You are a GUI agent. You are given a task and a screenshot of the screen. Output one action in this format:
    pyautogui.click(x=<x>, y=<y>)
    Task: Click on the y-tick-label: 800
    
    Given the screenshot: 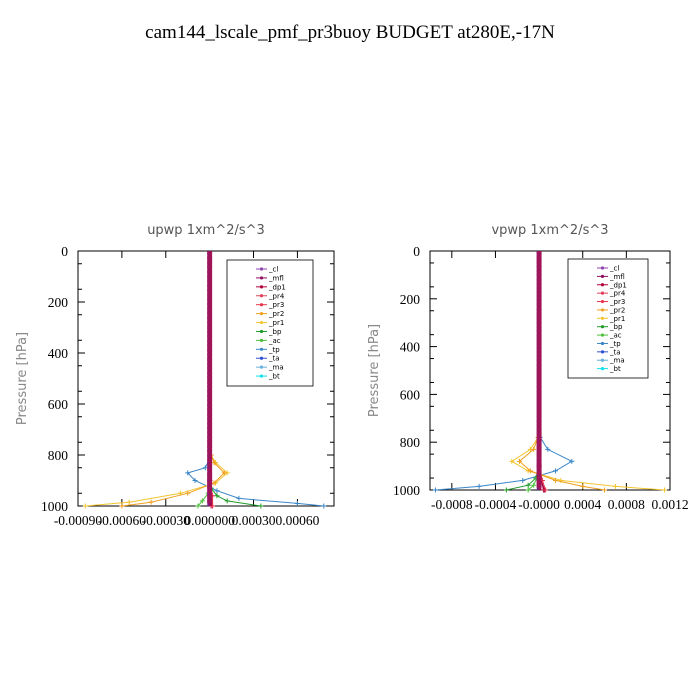 What is the action you would take?
    pyautogui.click(x=58, y=455)
    